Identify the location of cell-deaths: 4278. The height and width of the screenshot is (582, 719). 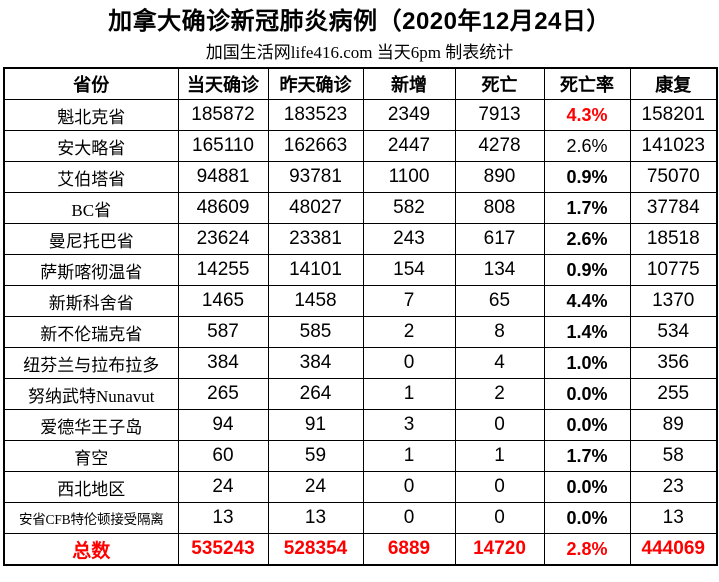
(499, 146).